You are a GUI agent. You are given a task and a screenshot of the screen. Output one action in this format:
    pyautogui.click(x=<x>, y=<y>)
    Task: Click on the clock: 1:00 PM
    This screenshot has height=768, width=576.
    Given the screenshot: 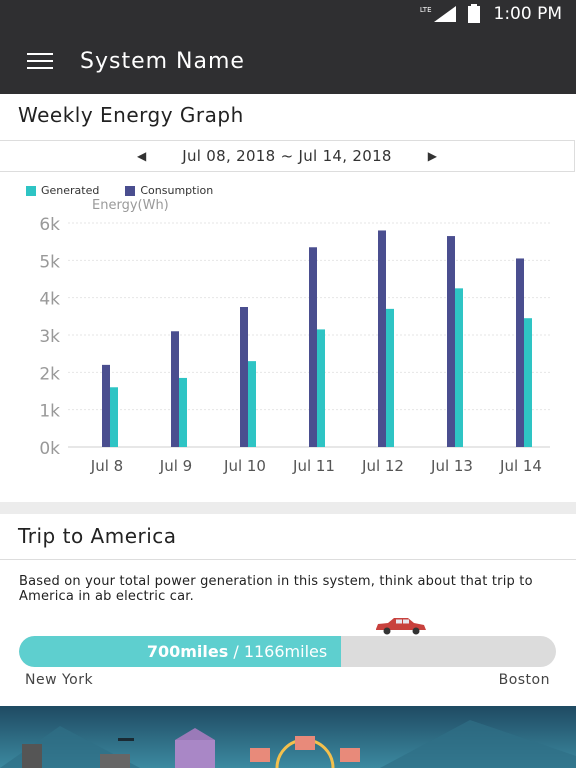 What is the action you would take?
    pyautogui.click(x=528, y=14)
    